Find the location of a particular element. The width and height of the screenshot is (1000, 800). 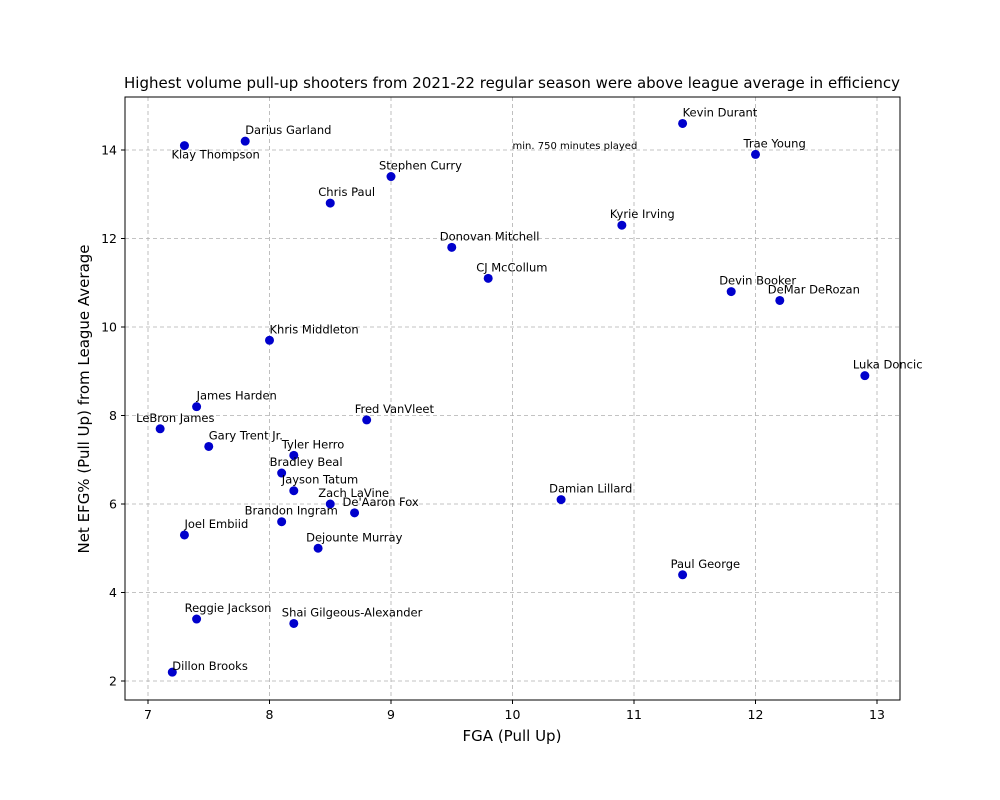

data-point: Darius Garland is located at coordinates (285, 134).